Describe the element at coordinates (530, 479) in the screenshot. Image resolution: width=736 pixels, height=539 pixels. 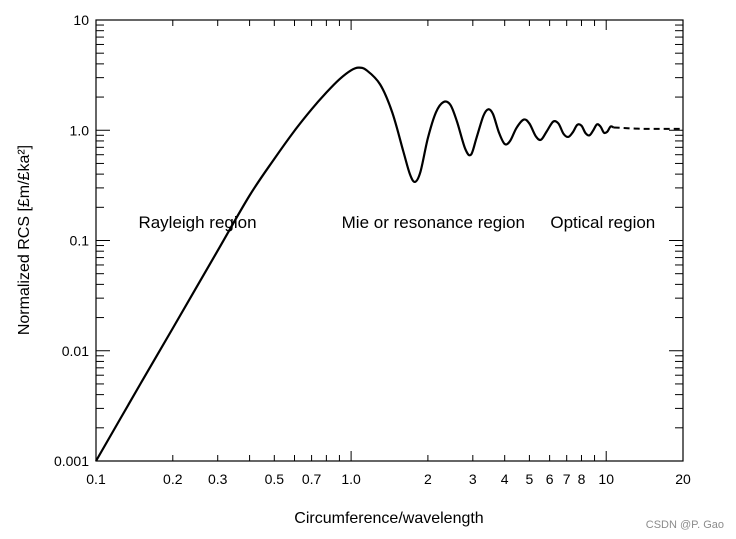
I see `x-tick-label: 5` at that location.